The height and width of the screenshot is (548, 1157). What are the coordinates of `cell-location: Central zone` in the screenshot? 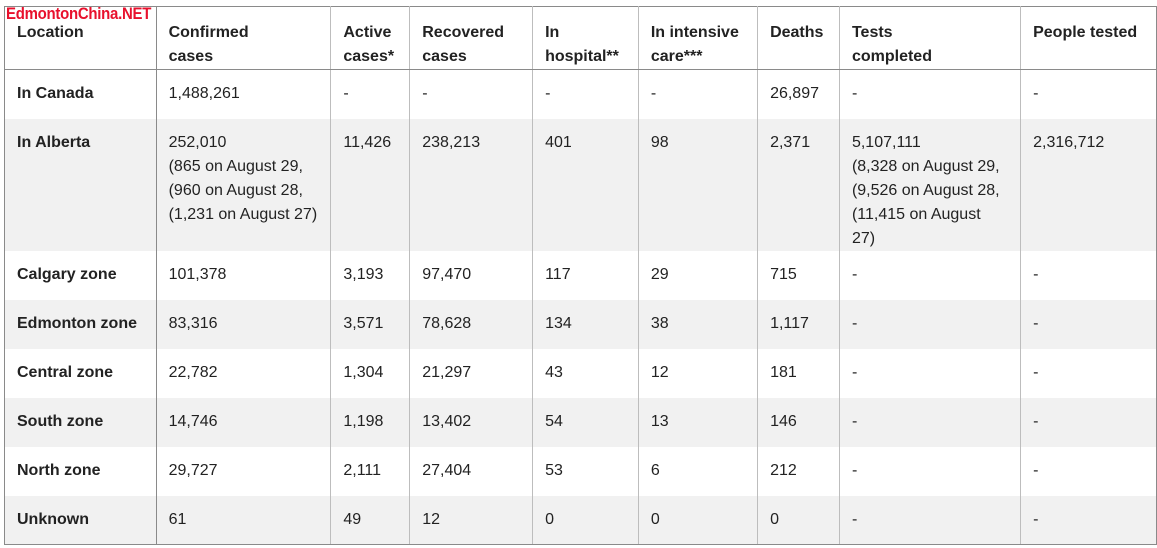 It's located at (80, 373).